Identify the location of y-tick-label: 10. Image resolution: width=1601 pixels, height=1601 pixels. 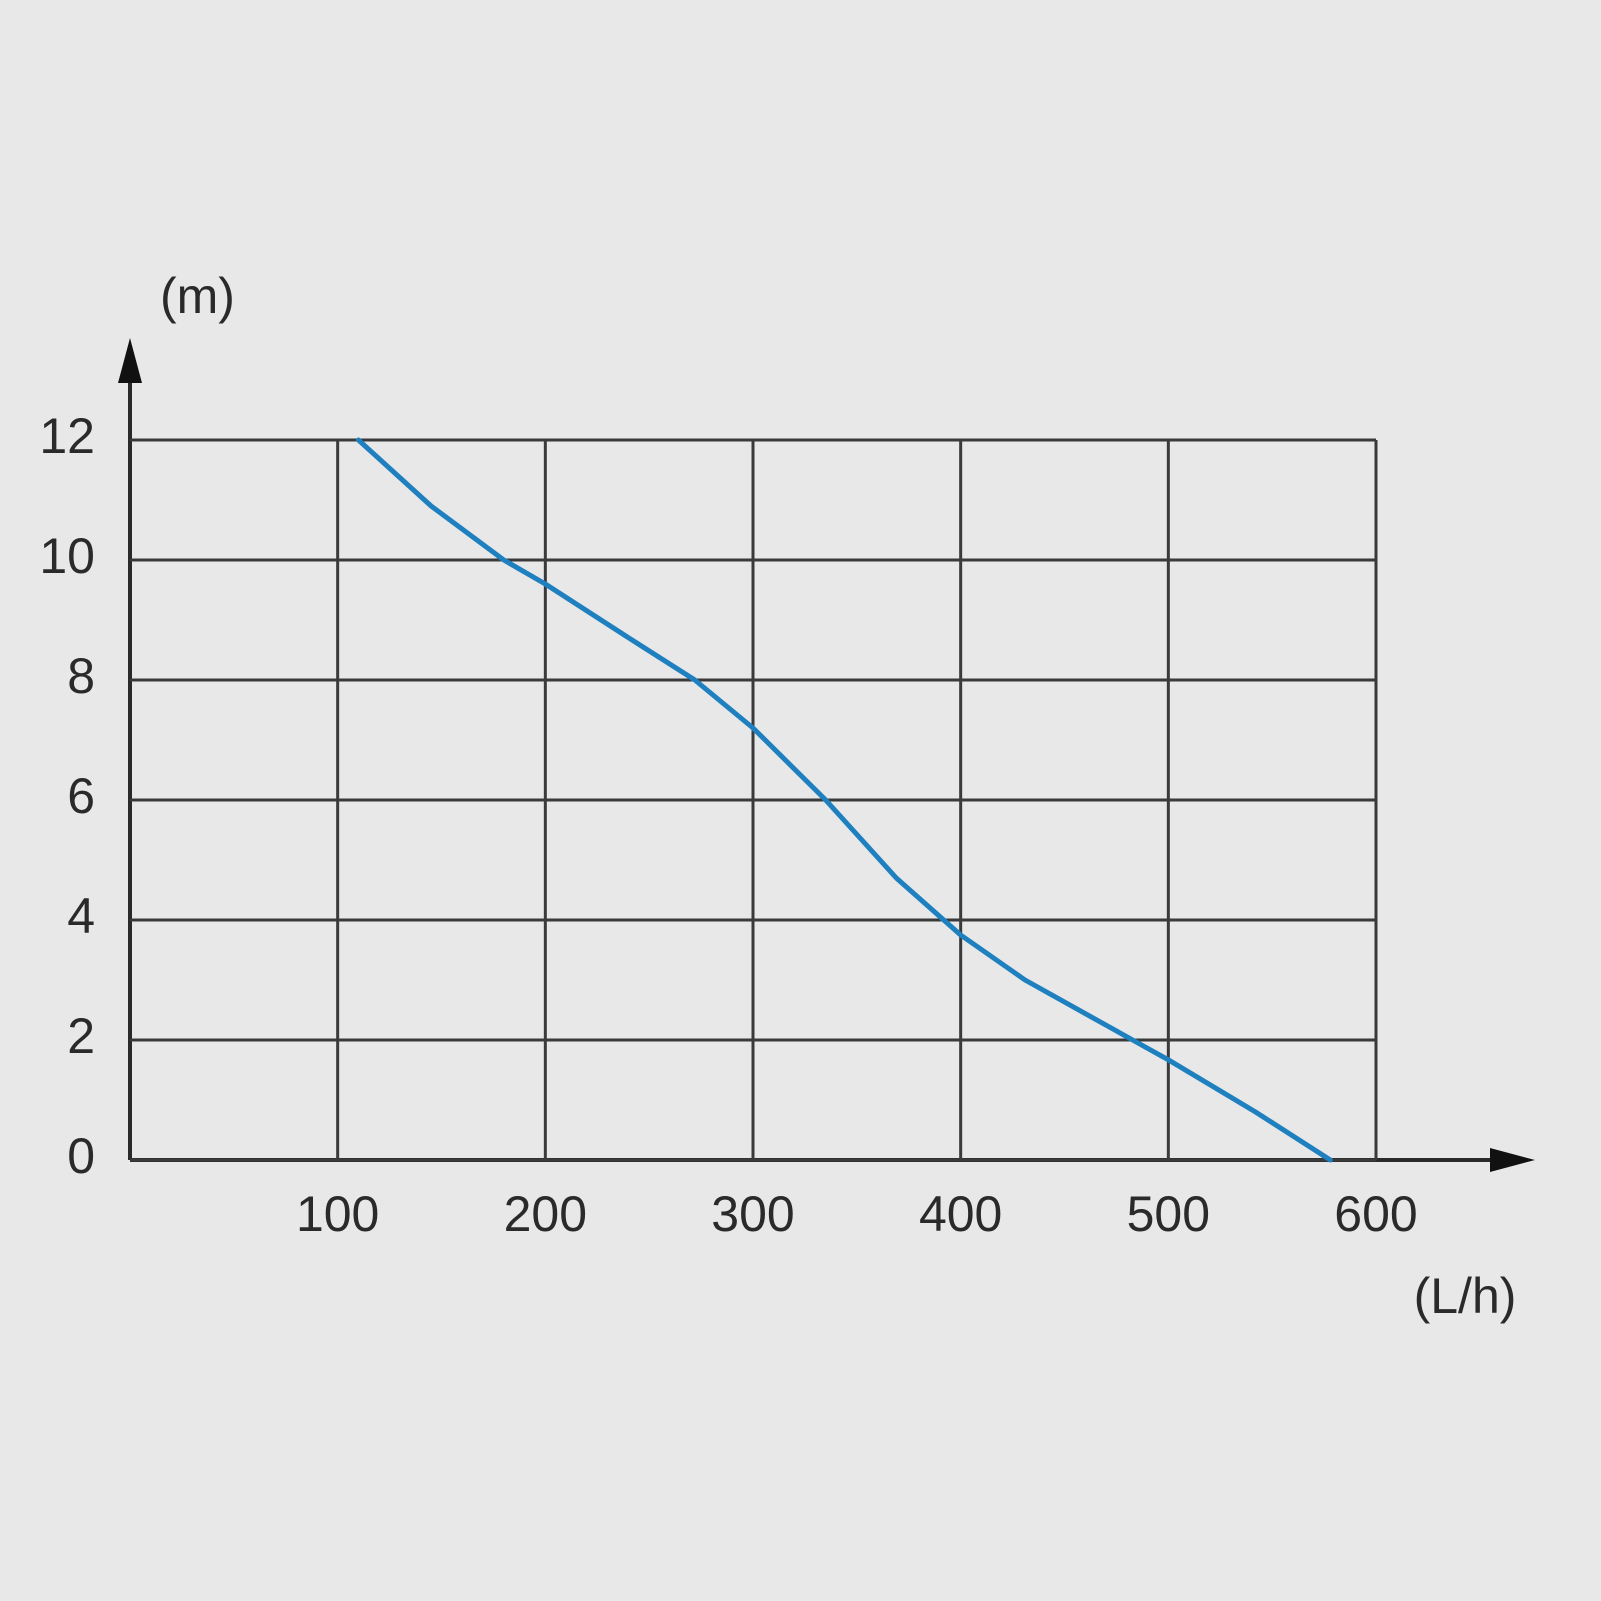
(67, 556).